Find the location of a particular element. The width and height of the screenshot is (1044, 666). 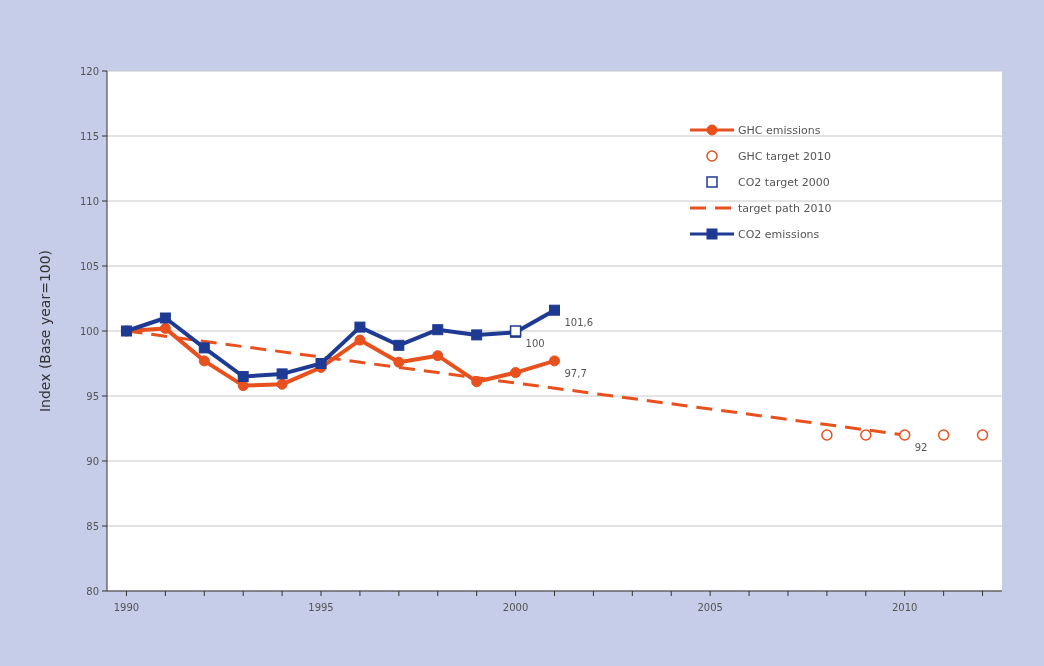

y-tick-label: 95 is located at coordinates (92, 396).